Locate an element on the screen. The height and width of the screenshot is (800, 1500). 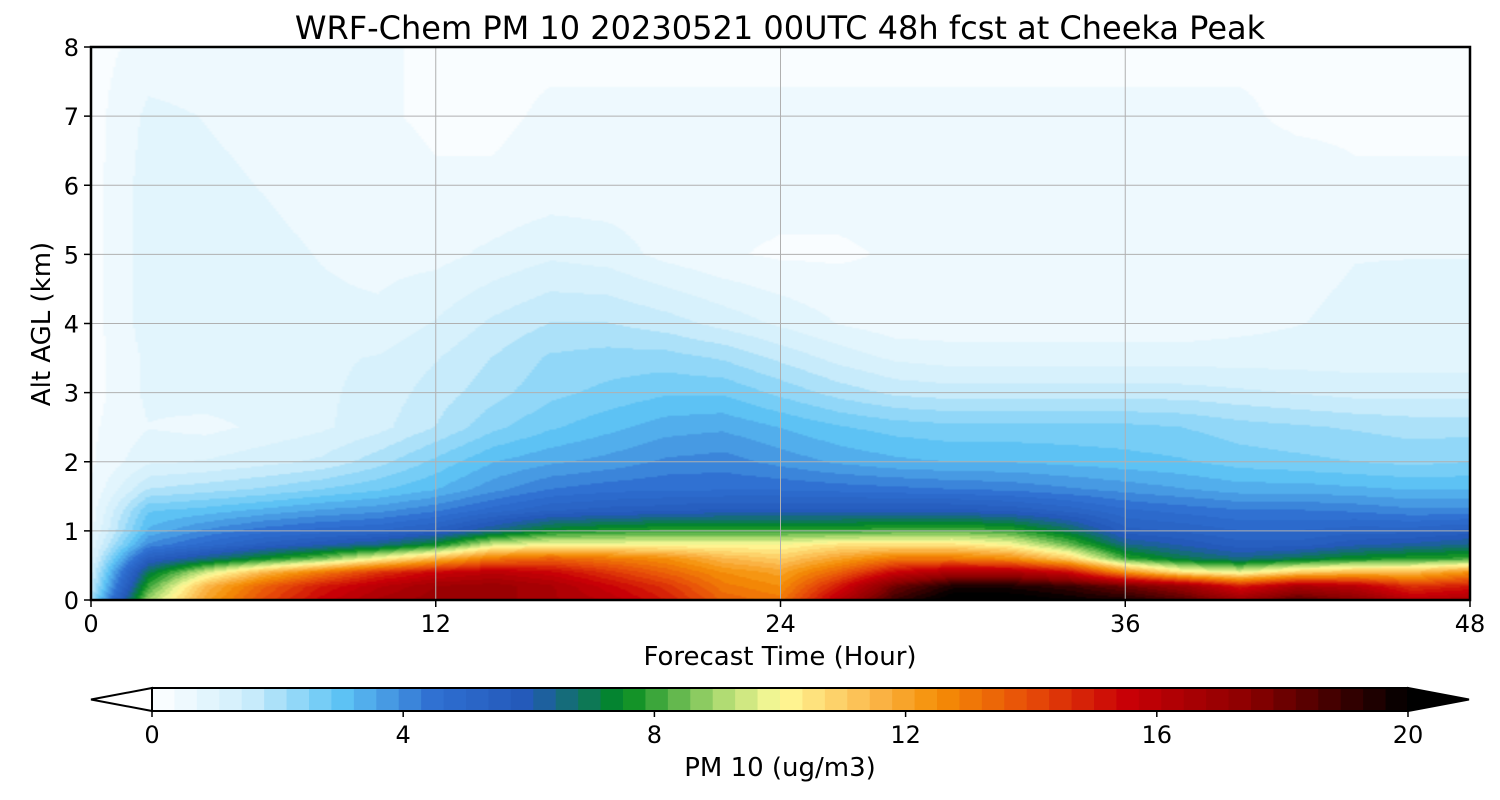
x-axis-ticks: 0 12 24 36 48 is located at coordinates (784, 619).